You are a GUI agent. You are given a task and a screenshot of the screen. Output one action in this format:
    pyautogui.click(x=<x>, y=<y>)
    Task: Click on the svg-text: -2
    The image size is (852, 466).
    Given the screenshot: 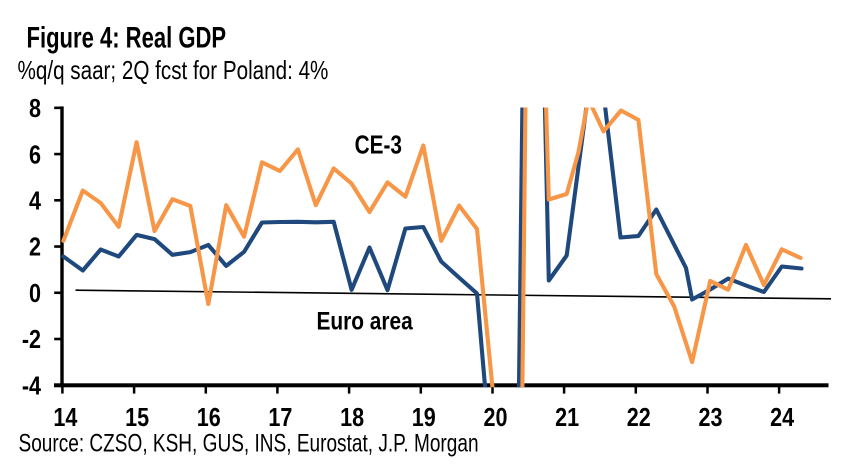 What is the action you would take?
    pyautogui.click(x=31, y=339)
    